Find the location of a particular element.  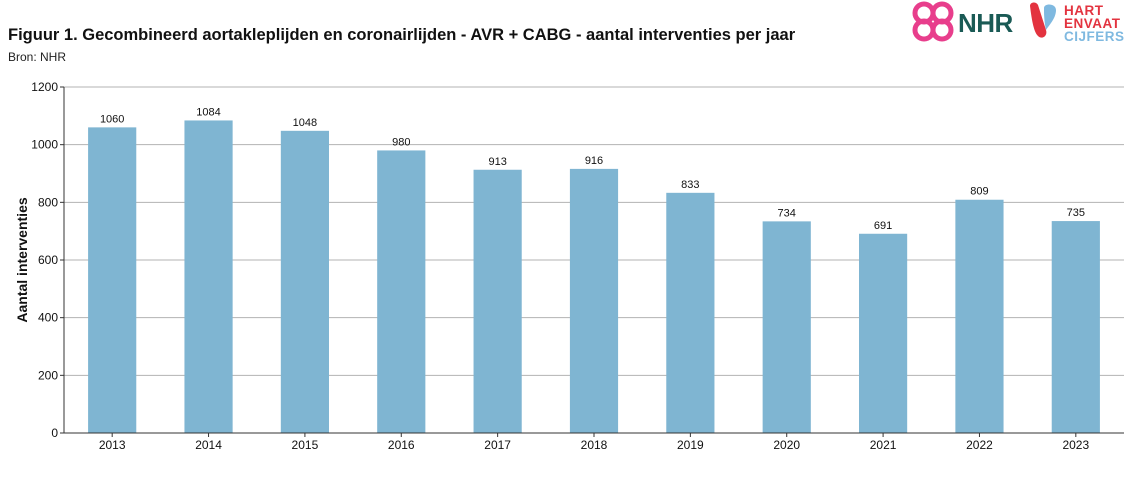

nhr-logo-text: NHR is located at coordinates (985, 23).